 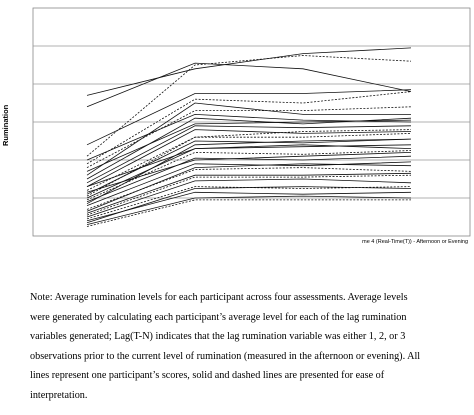 What do you see at coordinates (5, 125) in the screenshot?
I see `y-axis-label: Rumination` at bounding box center [5, 125].